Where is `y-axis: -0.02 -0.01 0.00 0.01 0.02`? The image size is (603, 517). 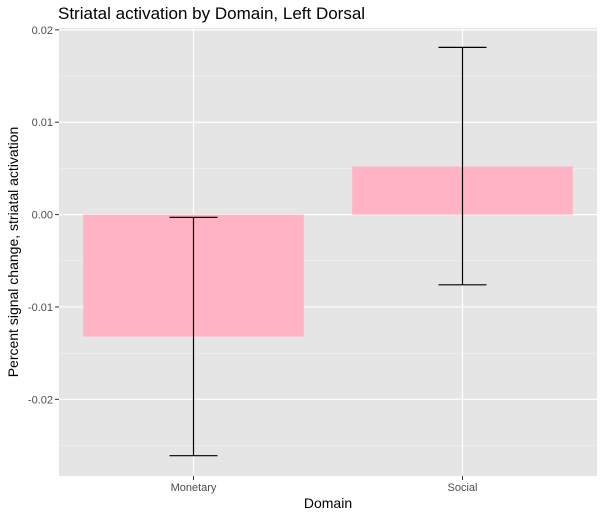 y-axis: -0.02 -0.01 0.00 0.01 0.02 is located at coordinates (43, 215).